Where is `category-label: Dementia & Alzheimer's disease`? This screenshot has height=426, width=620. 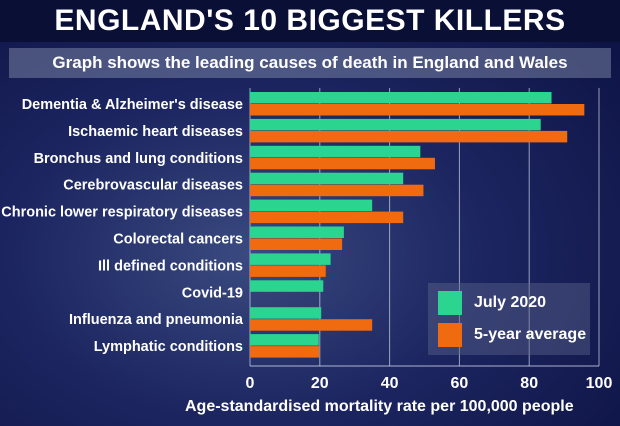
category-label: Dementia & Alzheimer's disease is located at coordinates (132, 105).